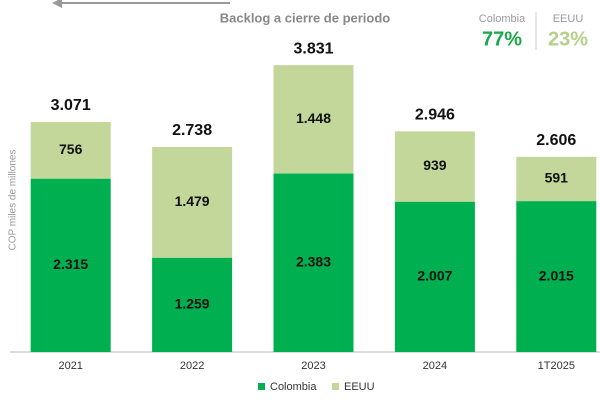 This screenshot has height=400, width=600. Describe the element at coordinates (435, 115) in the screenshot. I see `total-label: 2.946` at that location.